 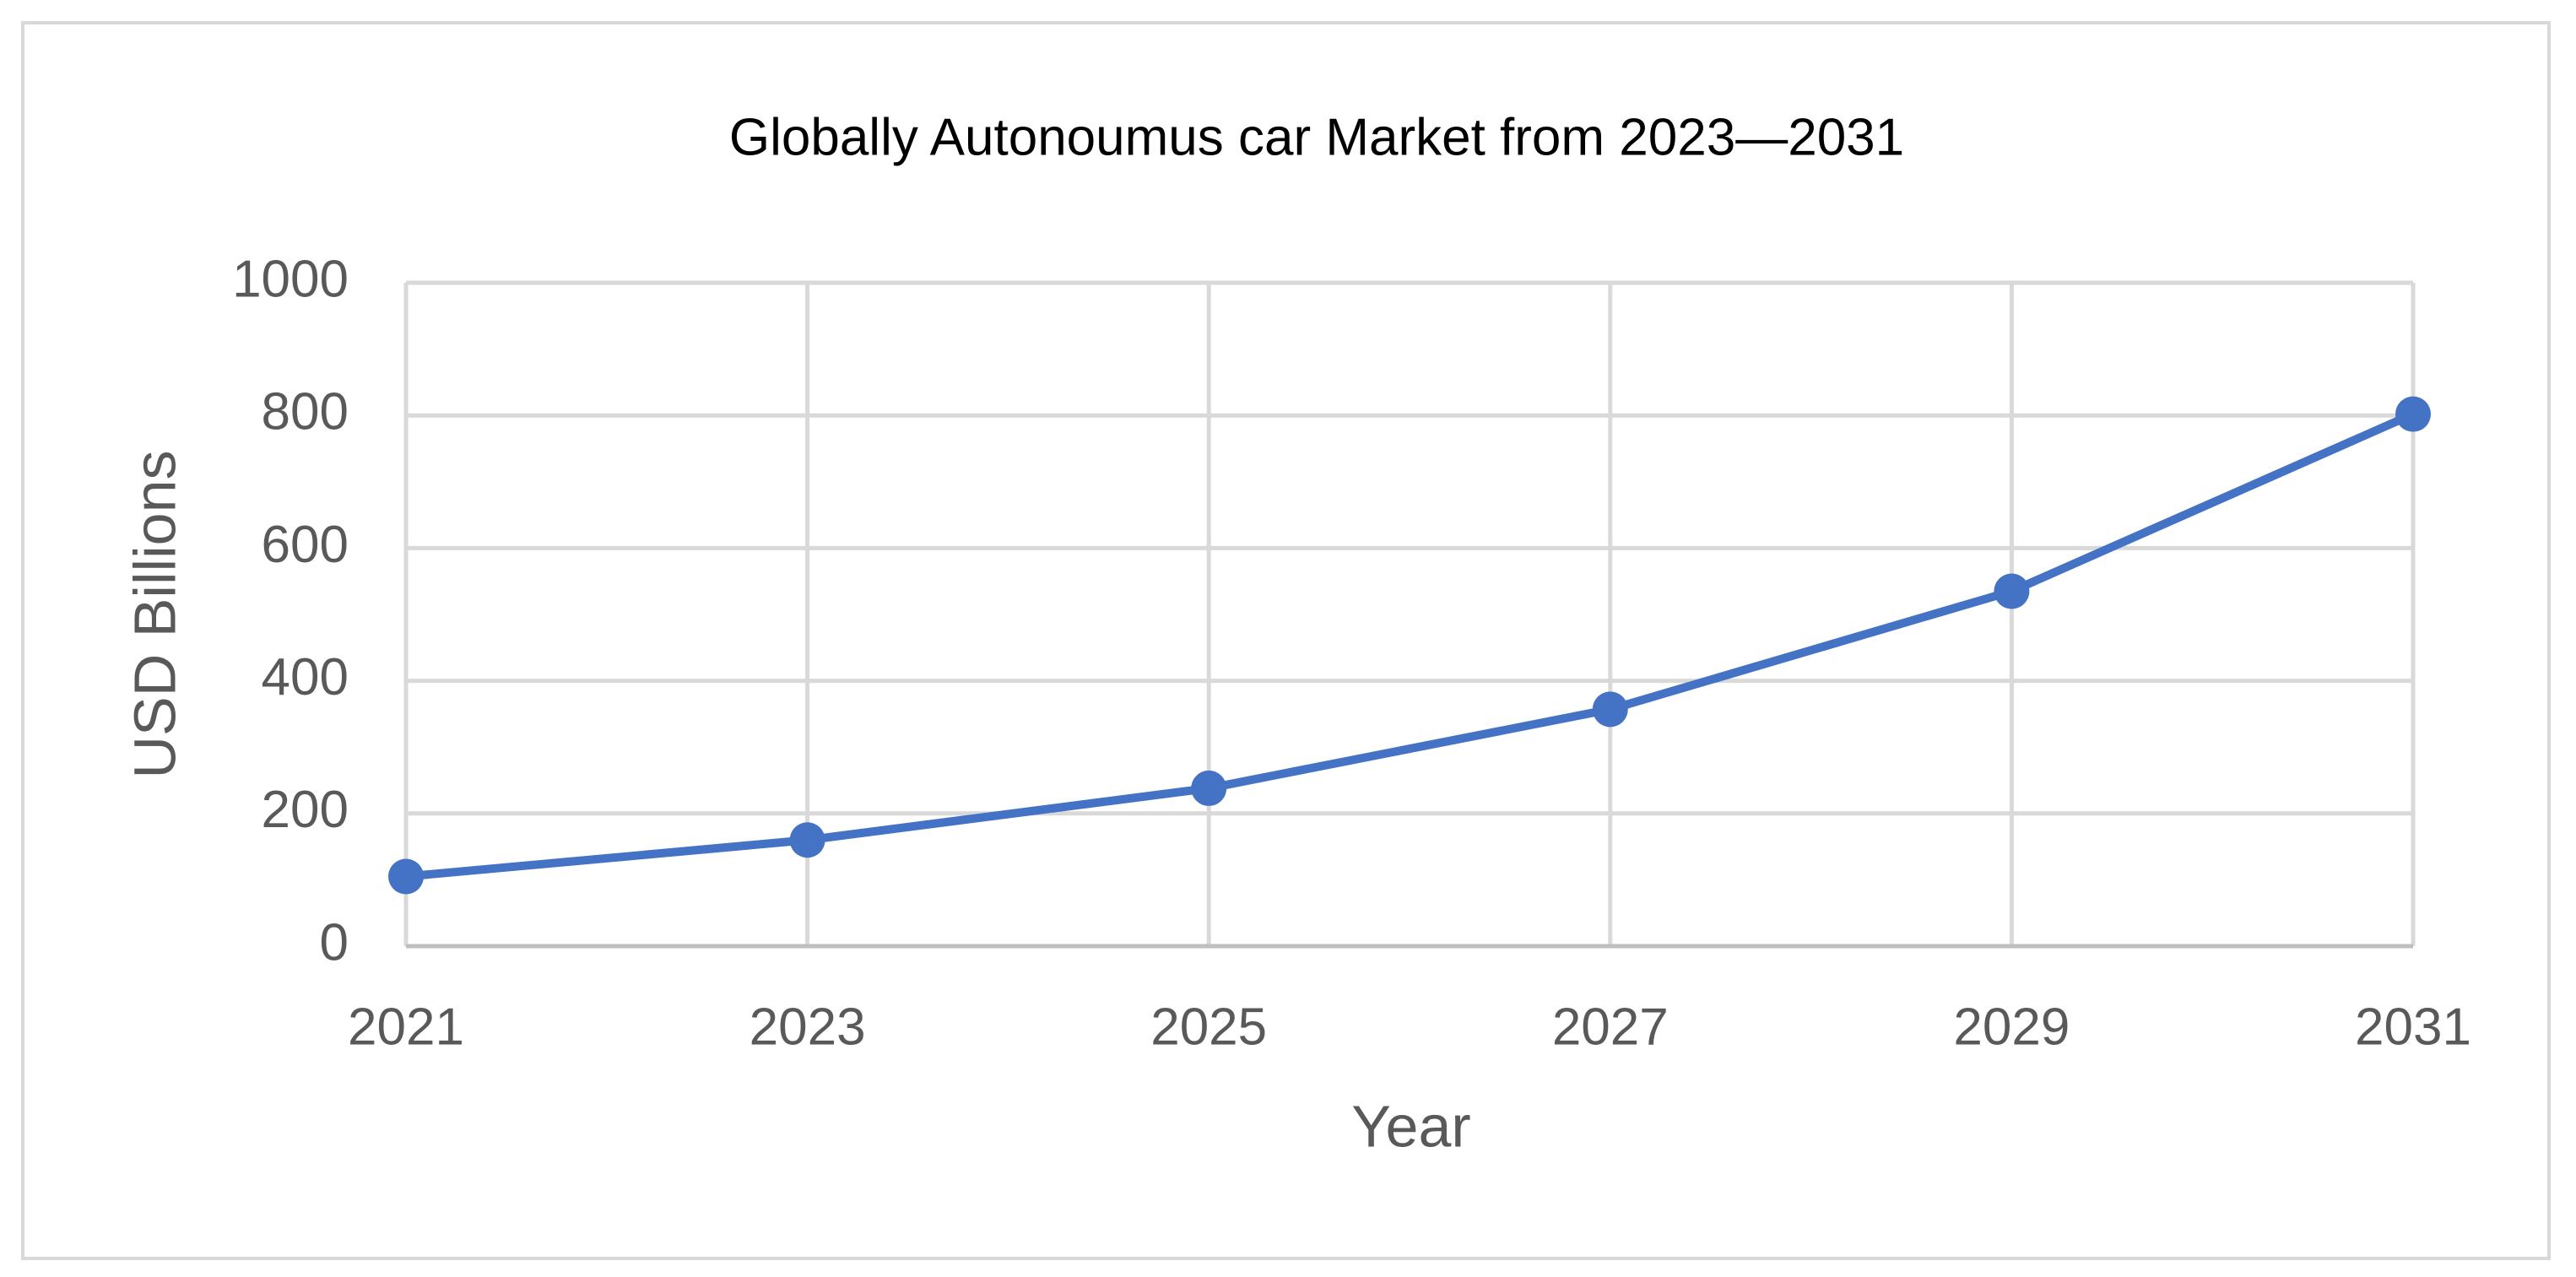 I want to click on y-tick-label: 600, so click(x=305, y=545).